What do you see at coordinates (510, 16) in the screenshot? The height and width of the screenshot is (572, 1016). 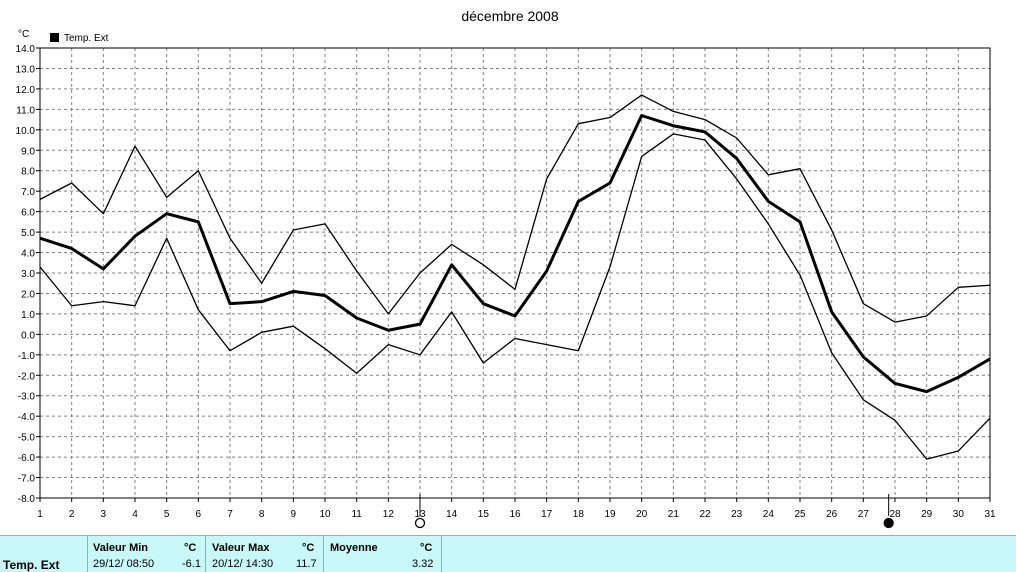 I see `chart-title: décembre 2008` at bounding box center [510, 16].